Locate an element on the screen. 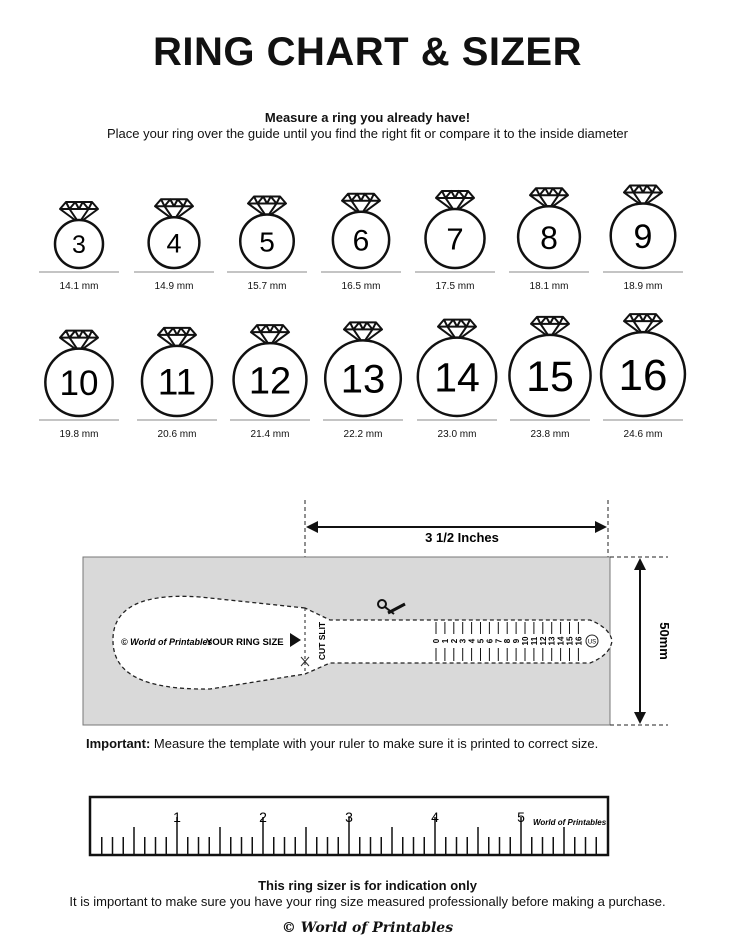  ring-size-5: 5 is located at coordinates (267, 234).